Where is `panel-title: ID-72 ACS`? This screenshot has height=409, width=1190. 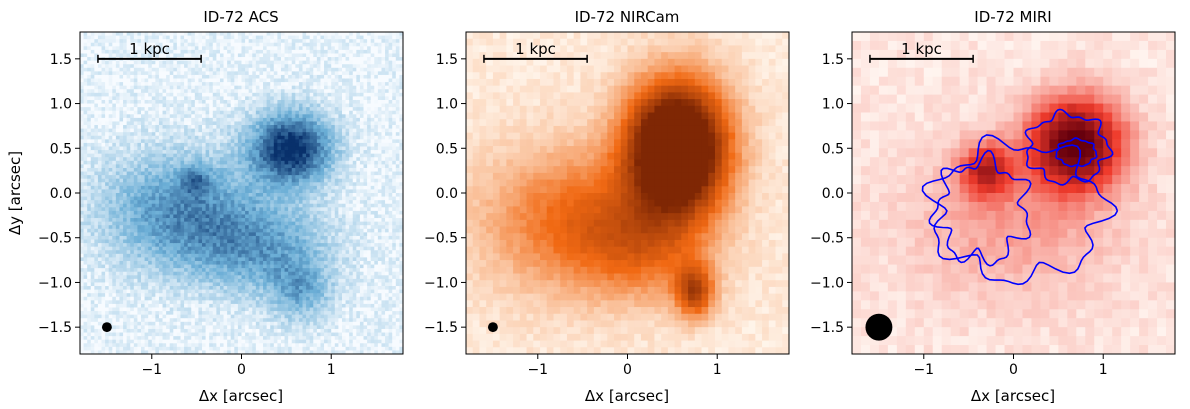
panel-title: ID-72 ACS is located at coordinates (240, 17).